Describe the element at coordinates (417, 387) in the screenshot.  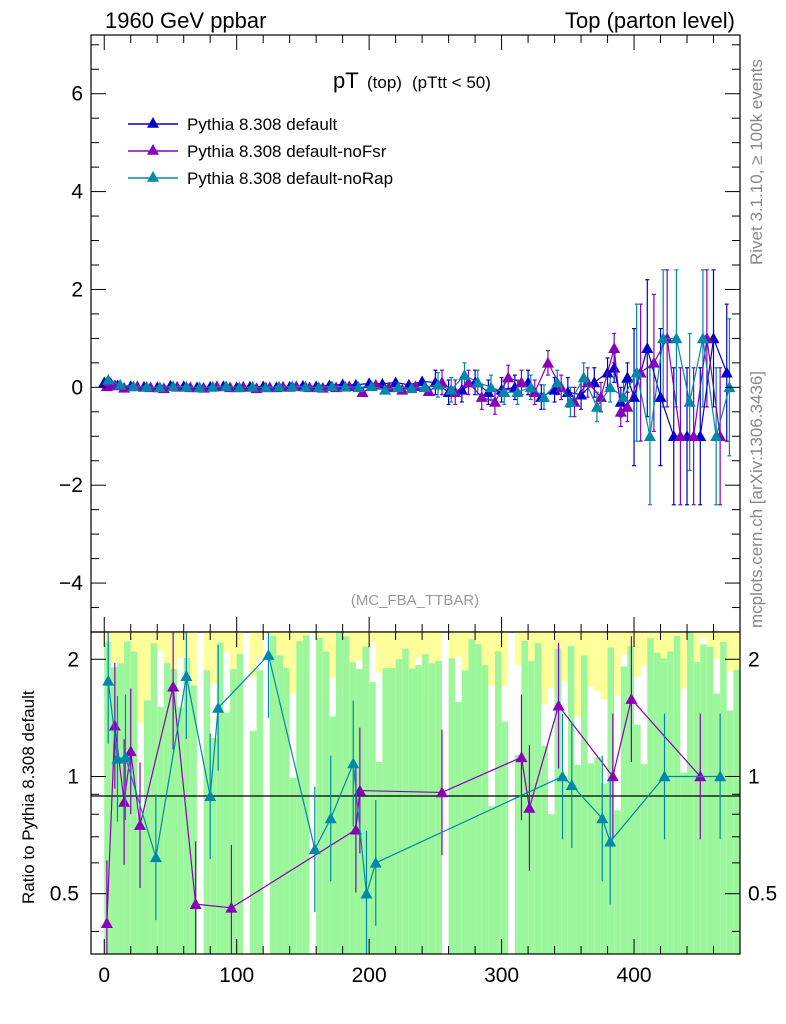
I see `main-series-layer` at that location.